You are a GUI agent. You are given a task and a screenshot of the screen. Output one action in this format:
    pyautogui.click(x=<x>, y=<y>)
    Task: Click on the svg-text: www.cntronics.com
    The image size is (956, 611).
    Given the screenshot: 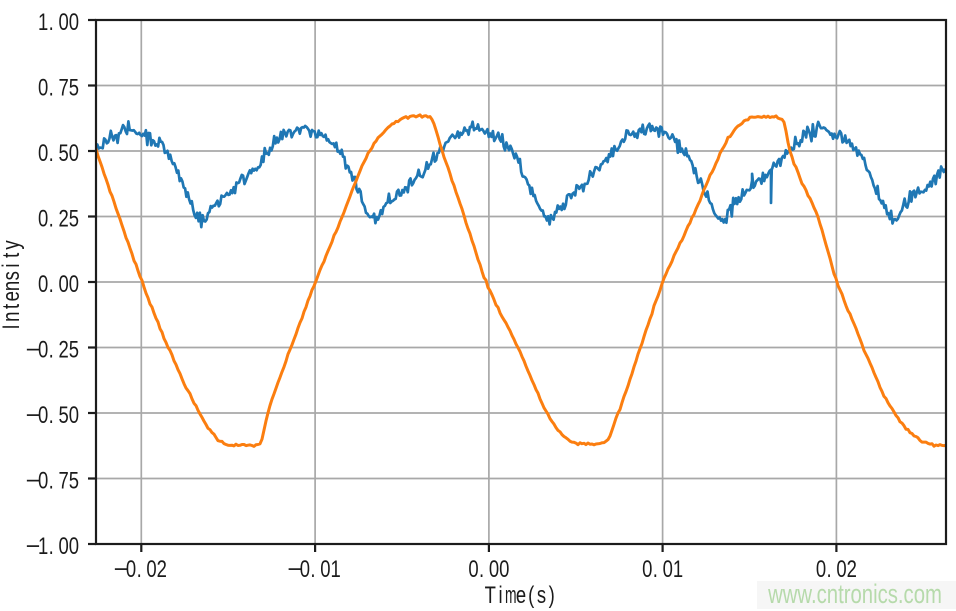 What is the action you would take?
    pyautogui.click(x=854, y=594)
    